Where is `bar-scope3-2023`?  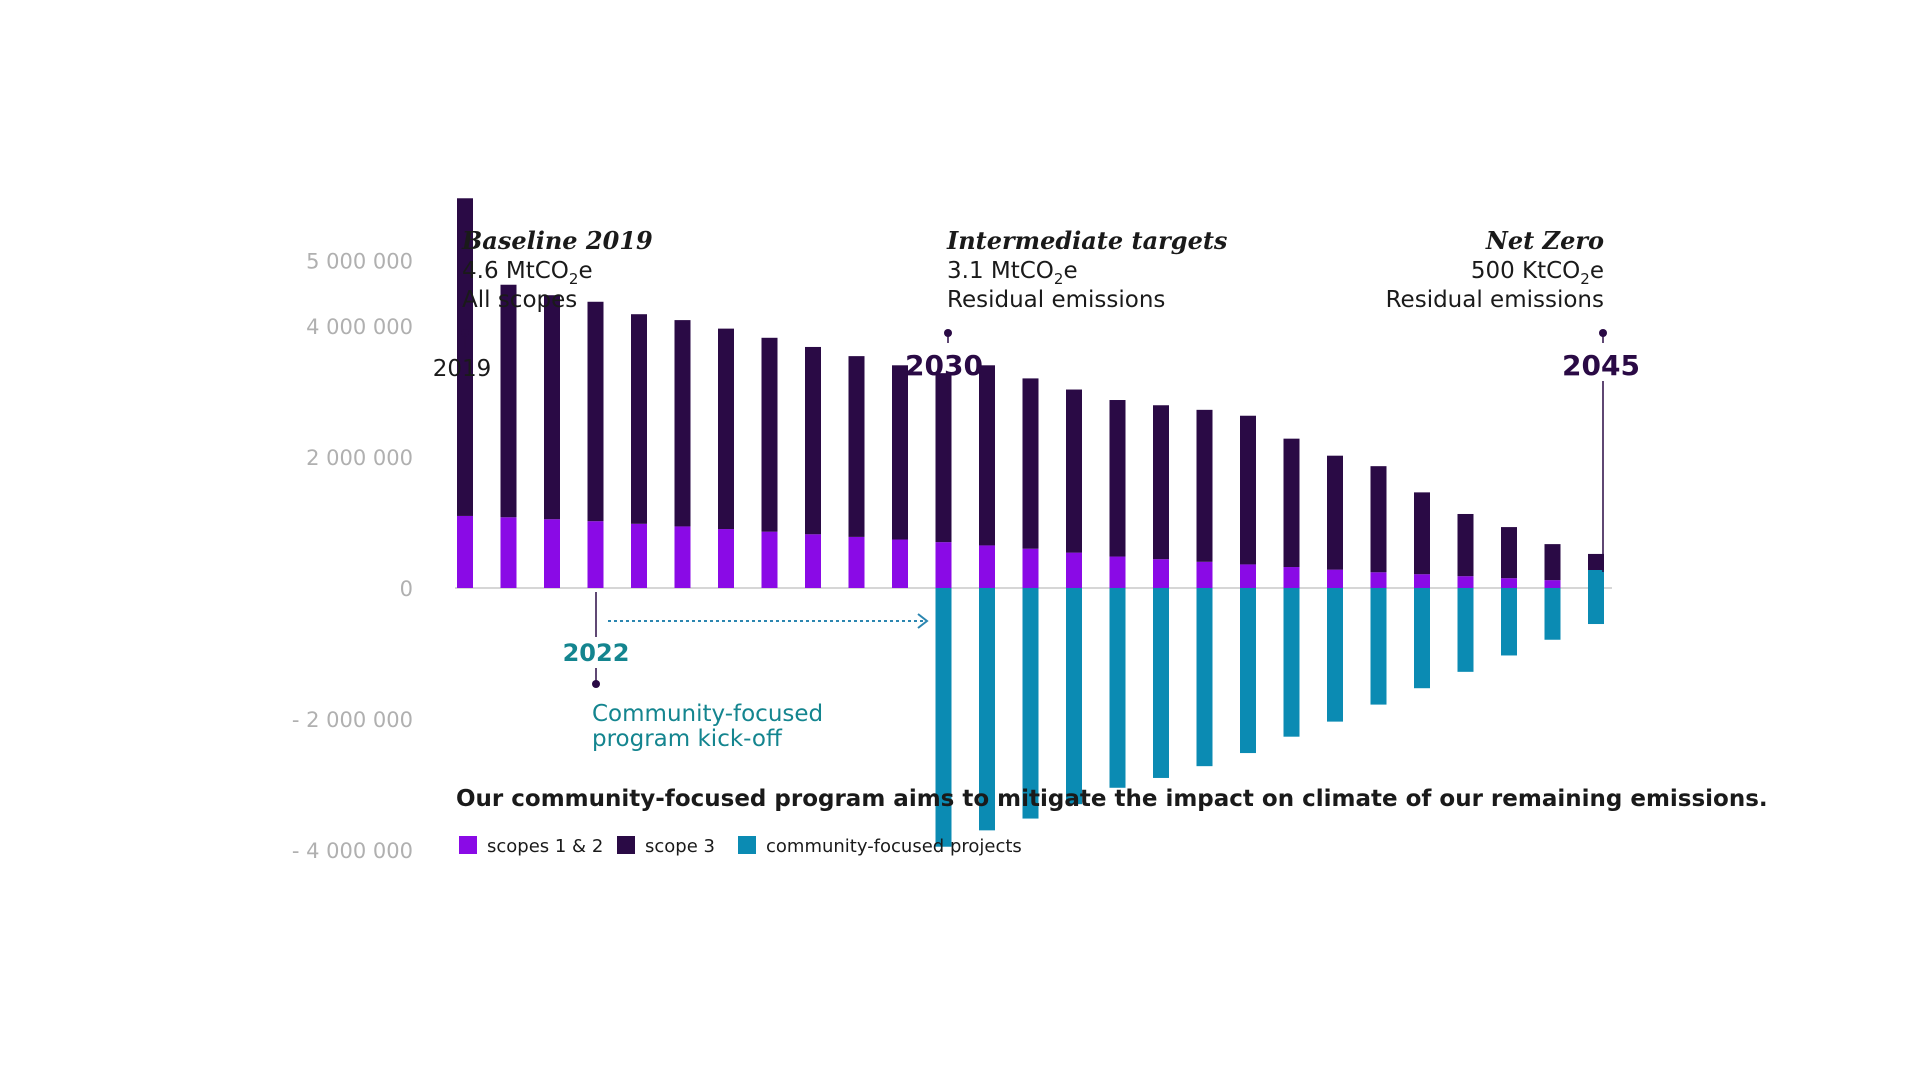 bar-scope3-2023 is located at coordinates (639, 419).